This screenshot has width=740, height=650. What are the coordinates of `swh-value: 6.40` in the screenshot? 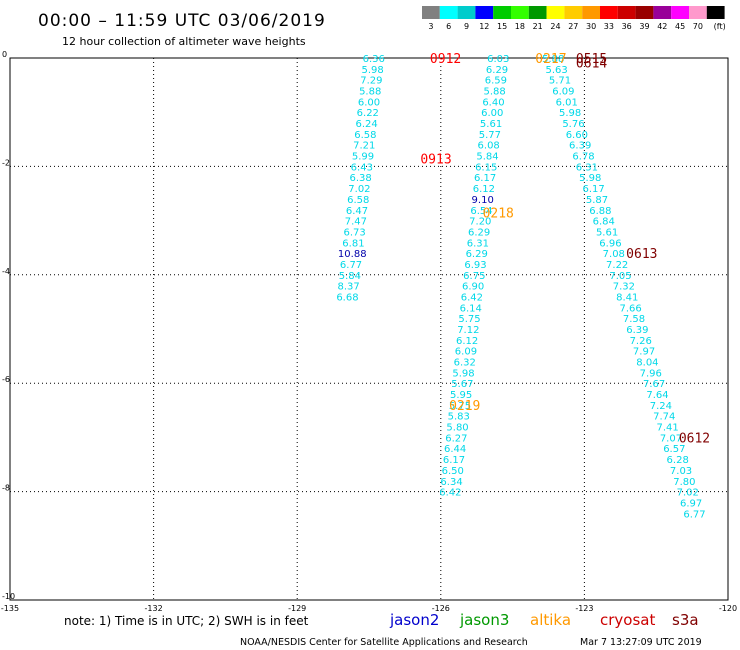 It's located at (493, 102).